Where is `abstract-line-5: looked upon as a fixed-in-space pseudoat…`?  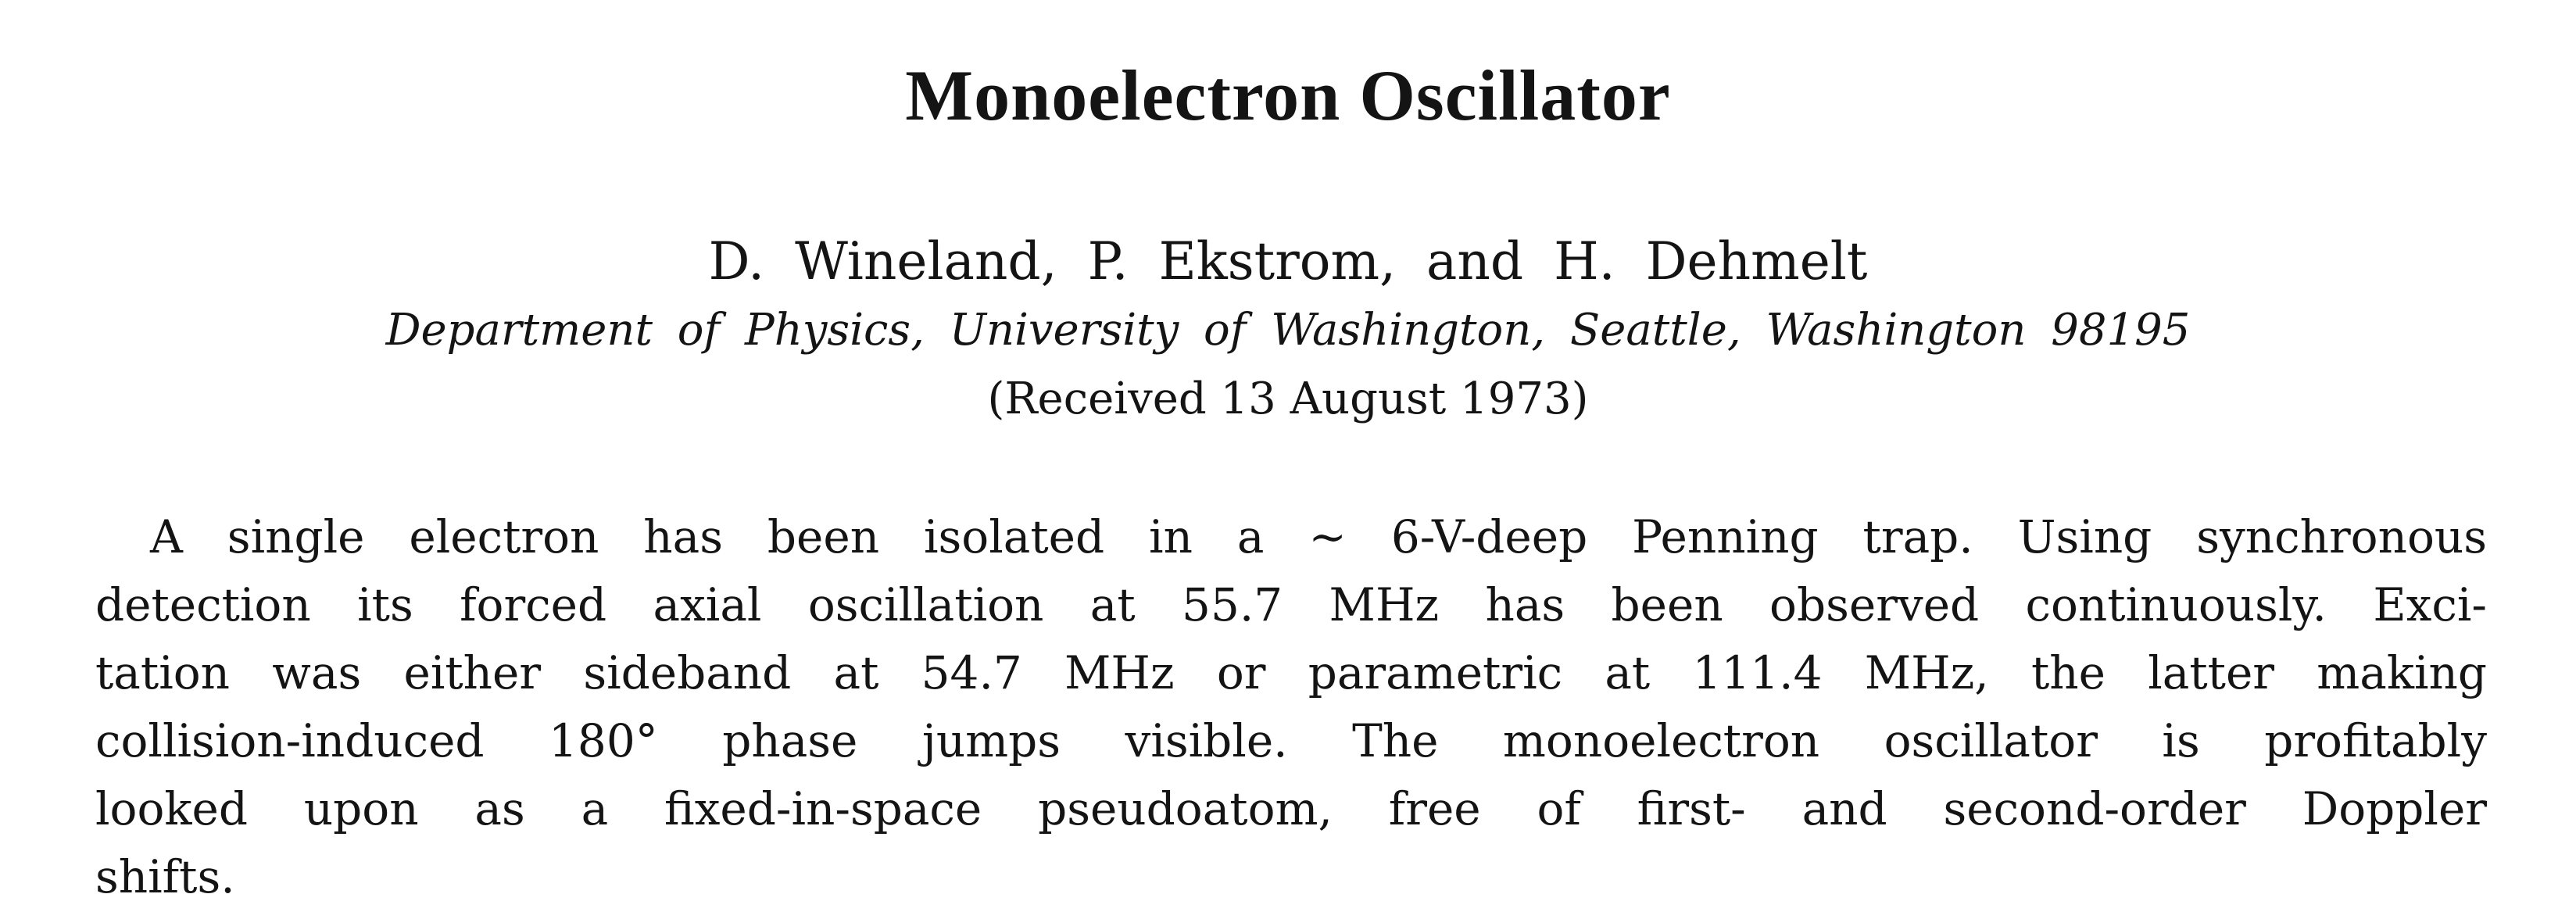 abstract-line-5: looked upon as a fixed-in-space pseudoat… is located at coordinates (1291, 808).